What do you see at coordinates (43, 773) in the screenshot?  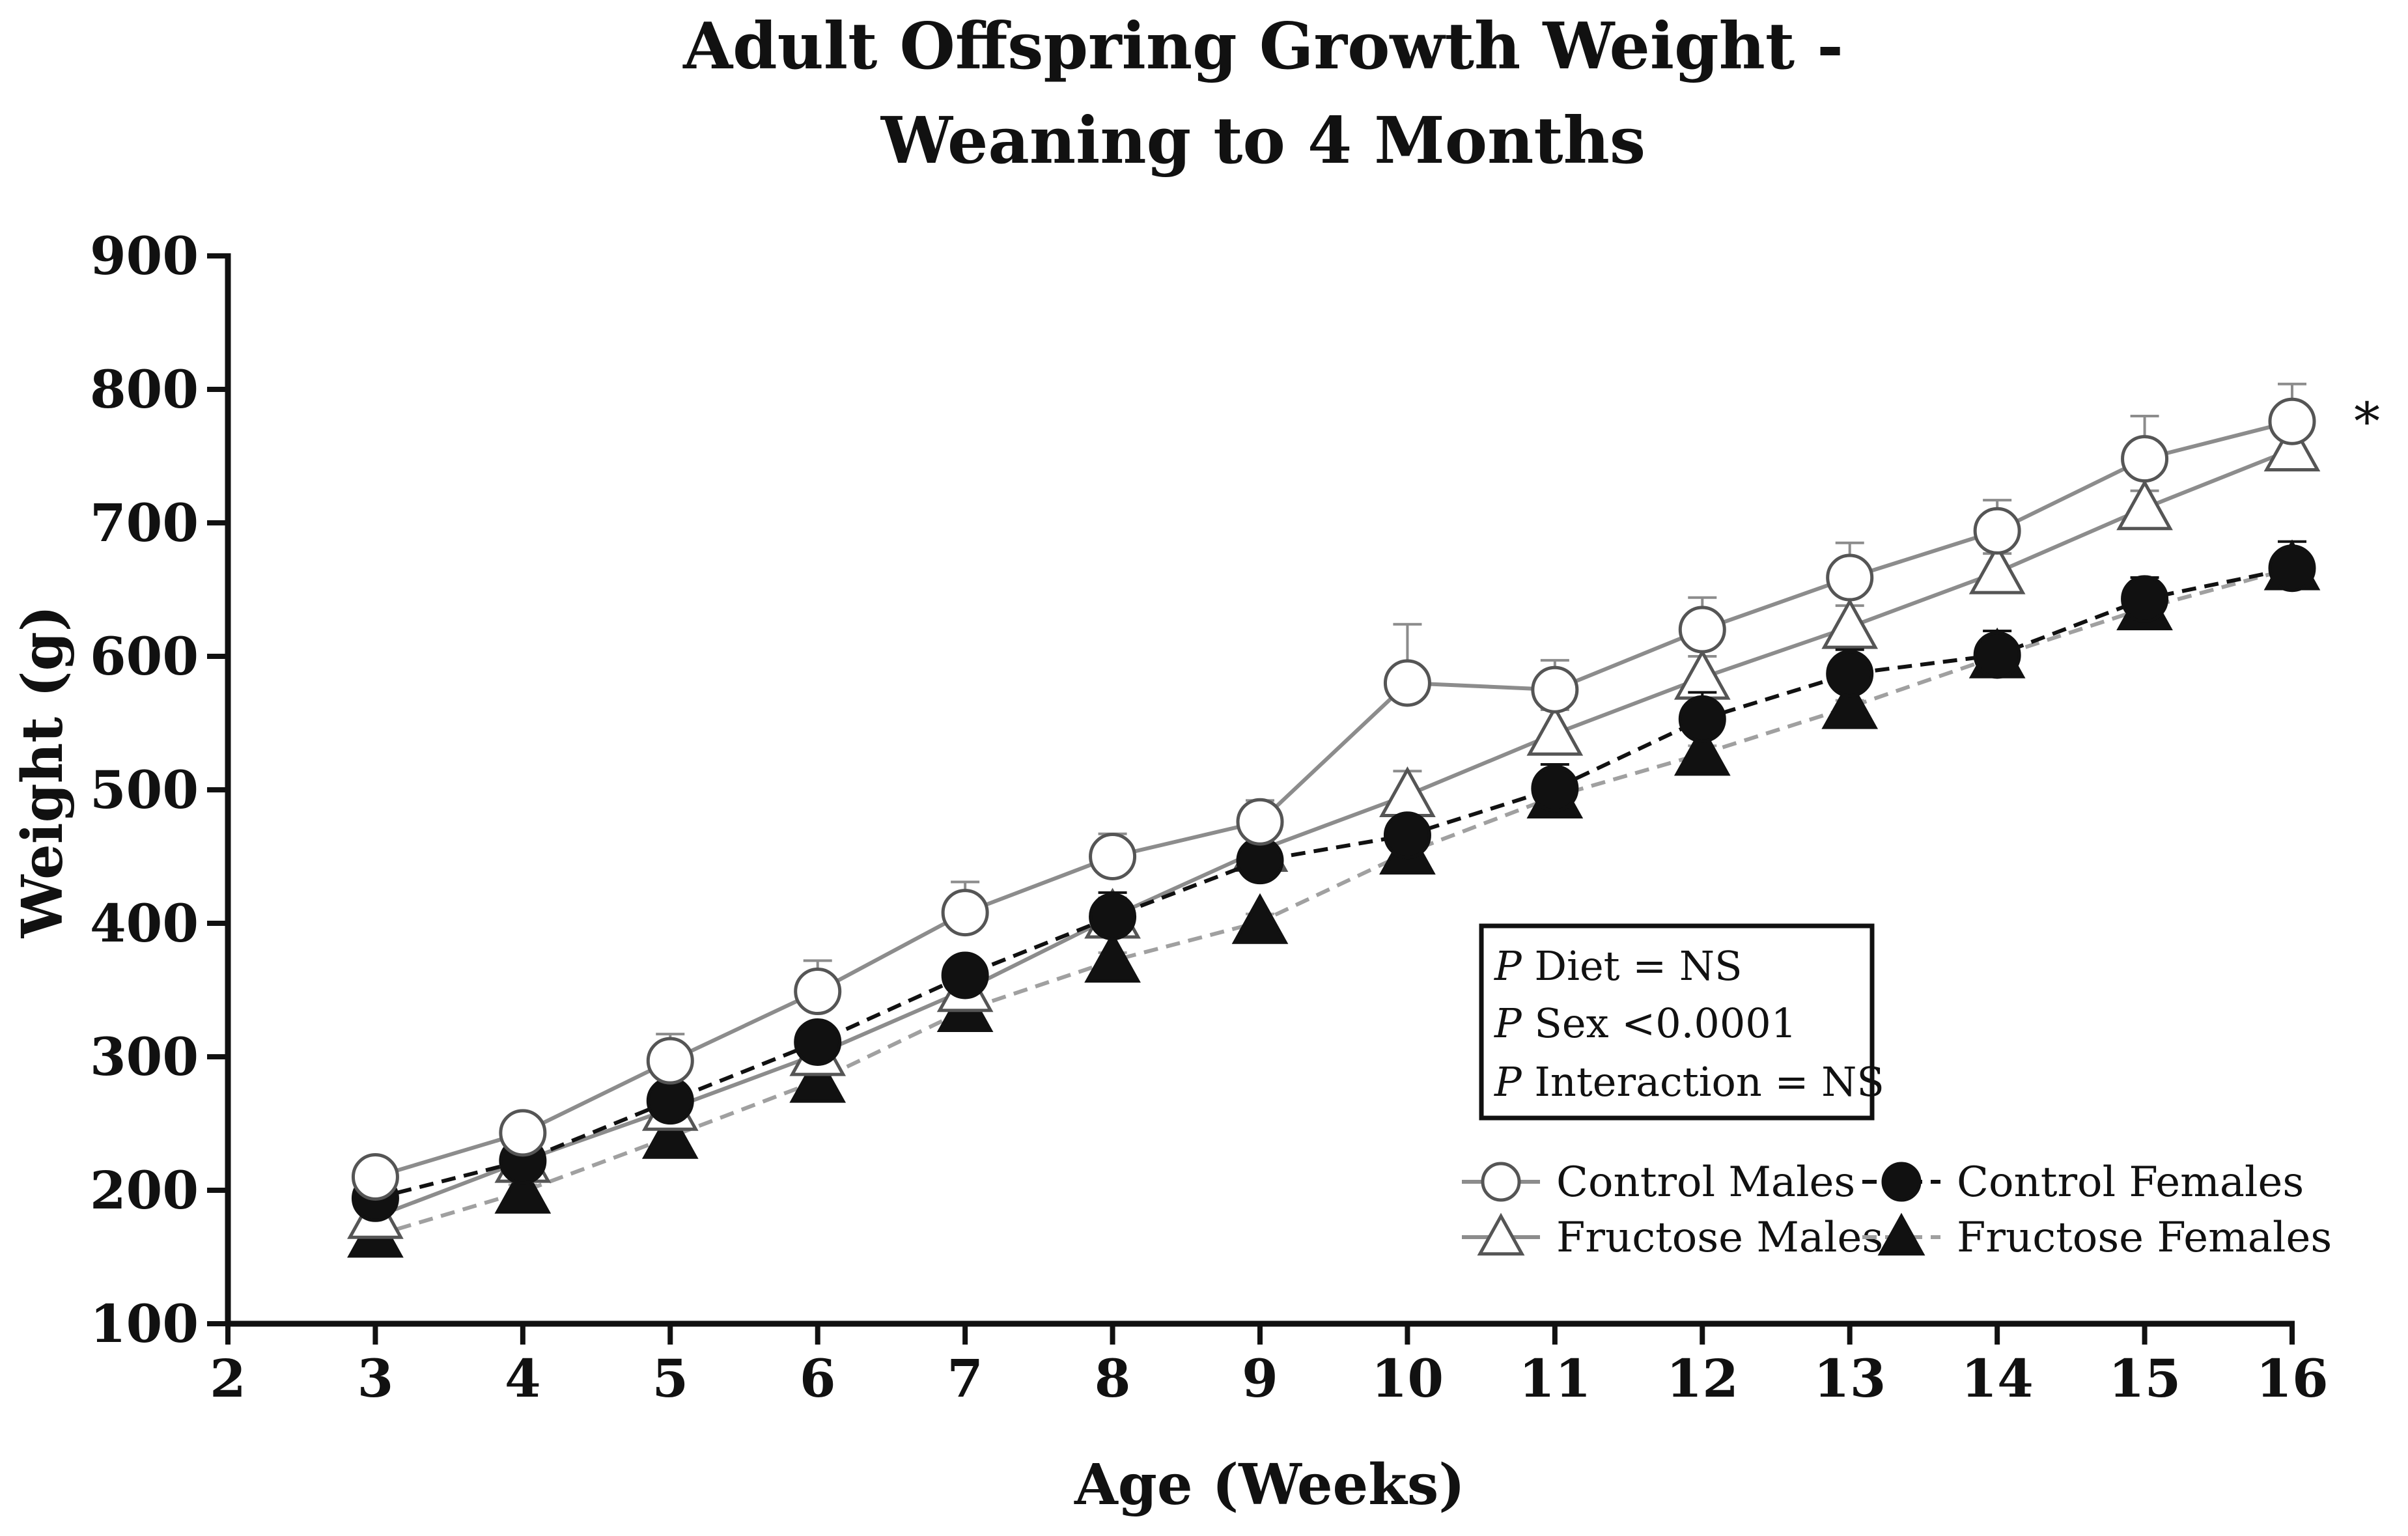 I see `y-axis-title: Weight (g)` at bounding box center [43, 773].